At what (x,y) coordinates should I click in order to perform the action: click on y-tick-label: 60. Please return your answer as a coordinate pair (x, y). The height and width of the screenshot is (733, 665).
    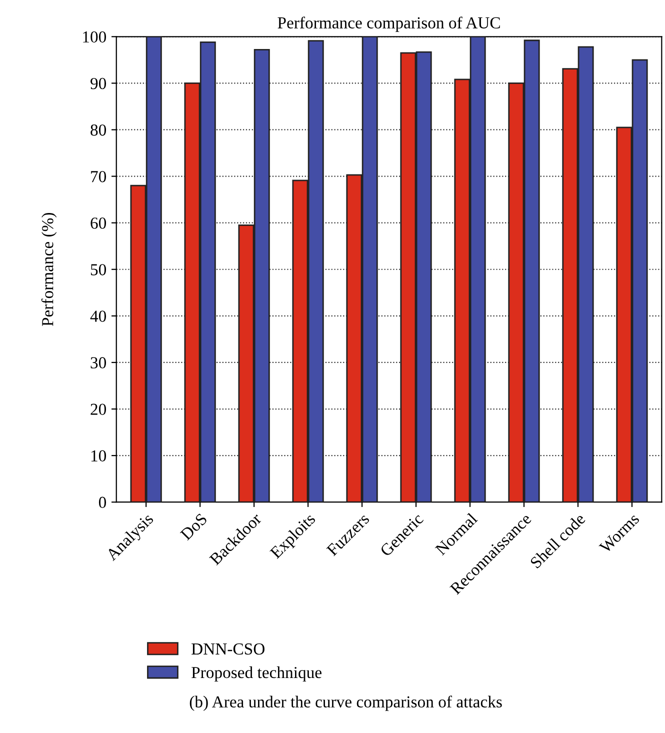
    Looking at the image, I should click on (98, 223).